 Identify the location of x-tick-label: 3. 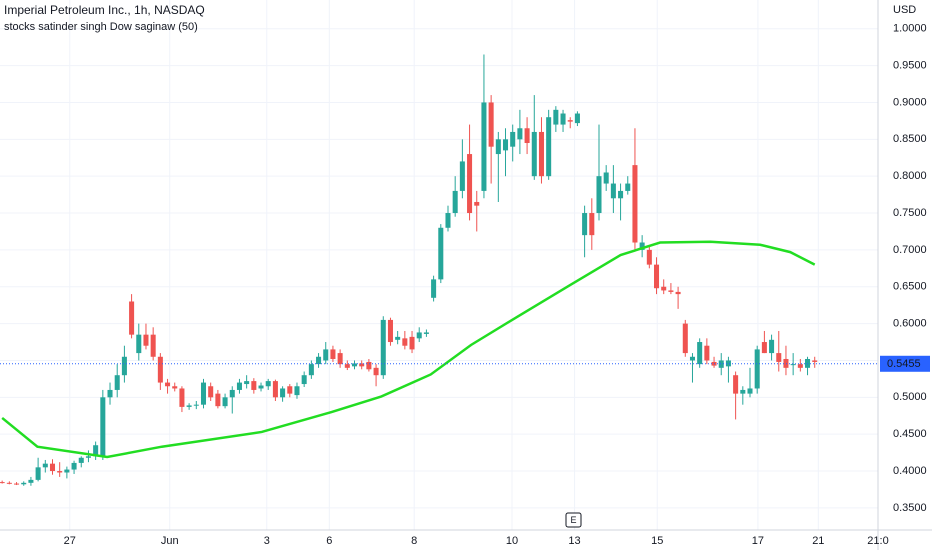
(267, 541).